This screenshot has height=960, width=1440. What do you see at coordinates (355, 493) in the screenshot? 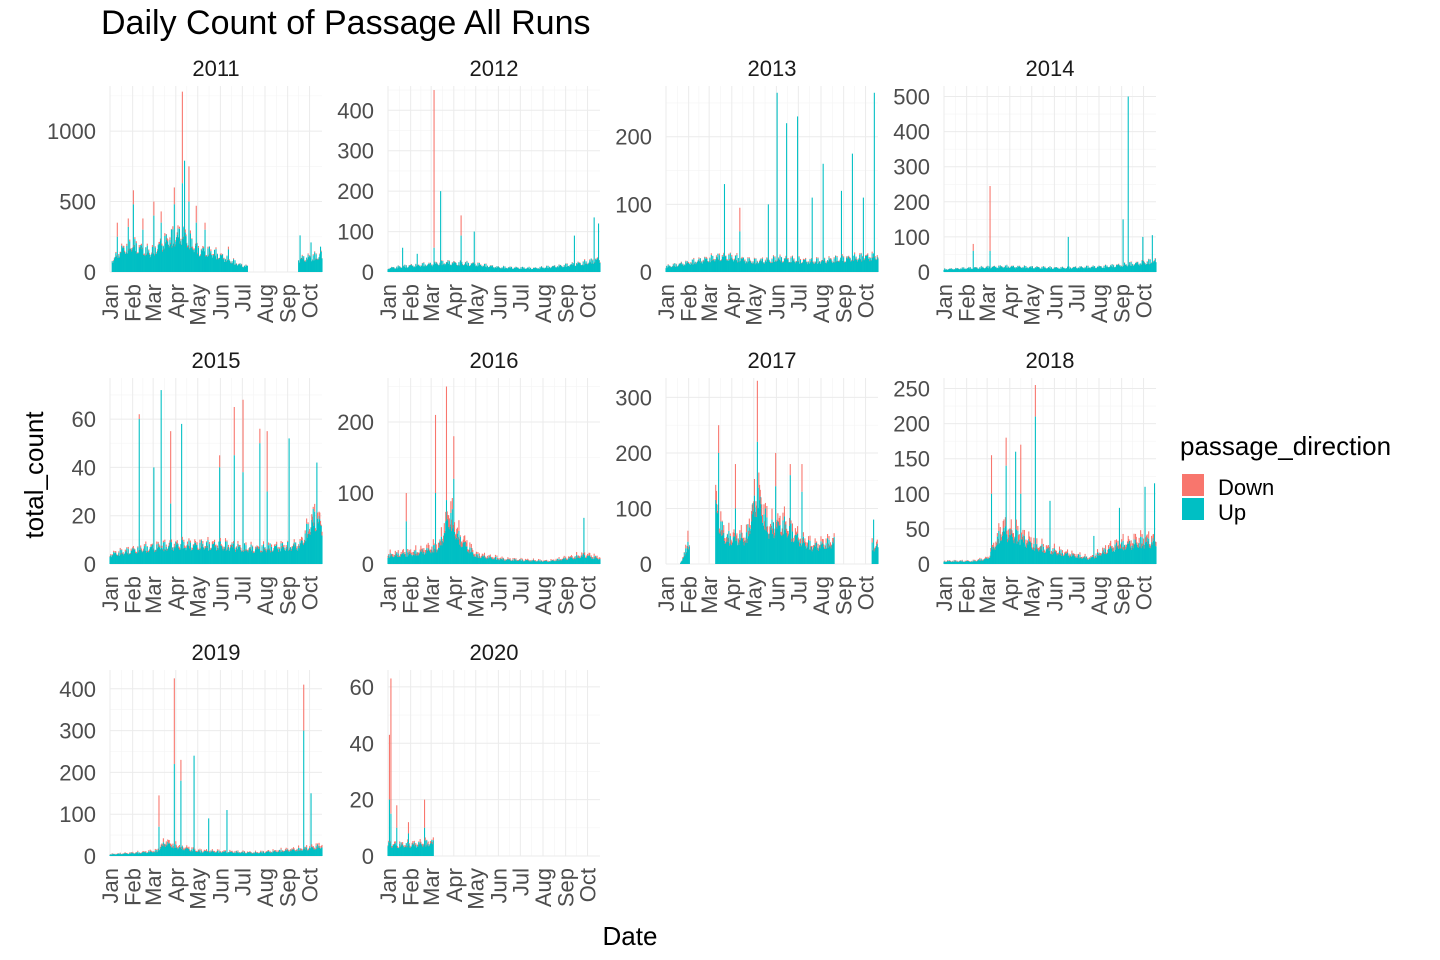
I see `y-tick-label: 100` at bounding box center [355, 493].